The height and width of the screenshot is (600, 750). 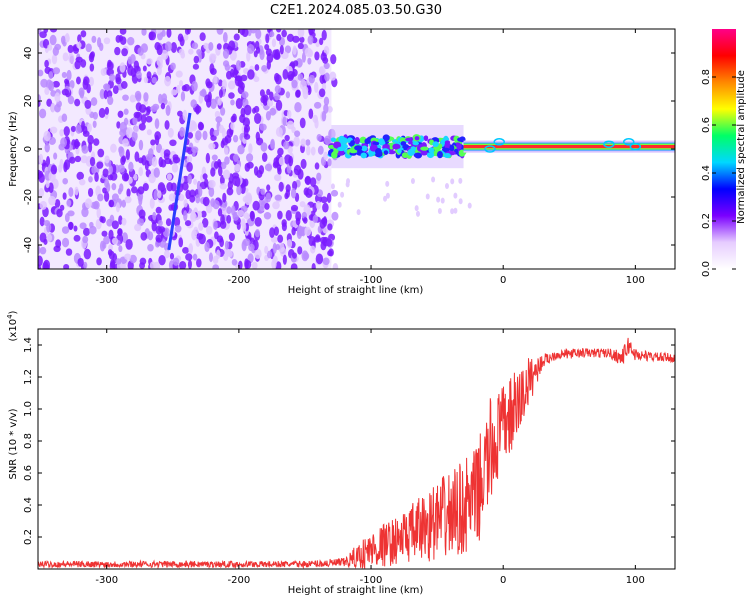 I want to click on y-tick-label: 0.4, so click(x=28, y=505).